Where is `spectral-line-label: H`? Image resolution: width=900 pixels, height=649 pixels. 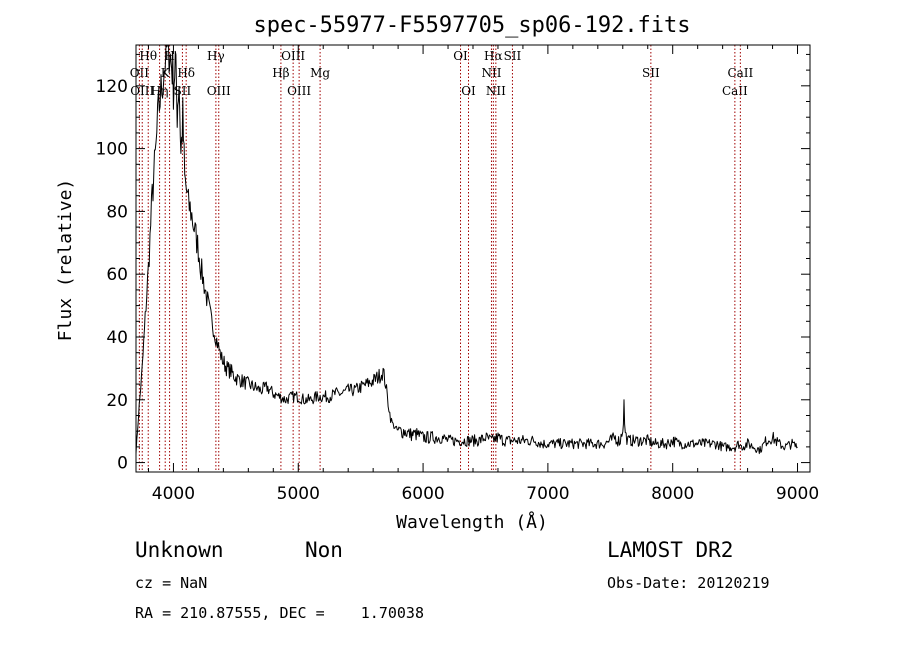 spectral-line-label: H is located at coordinates (169, 56).